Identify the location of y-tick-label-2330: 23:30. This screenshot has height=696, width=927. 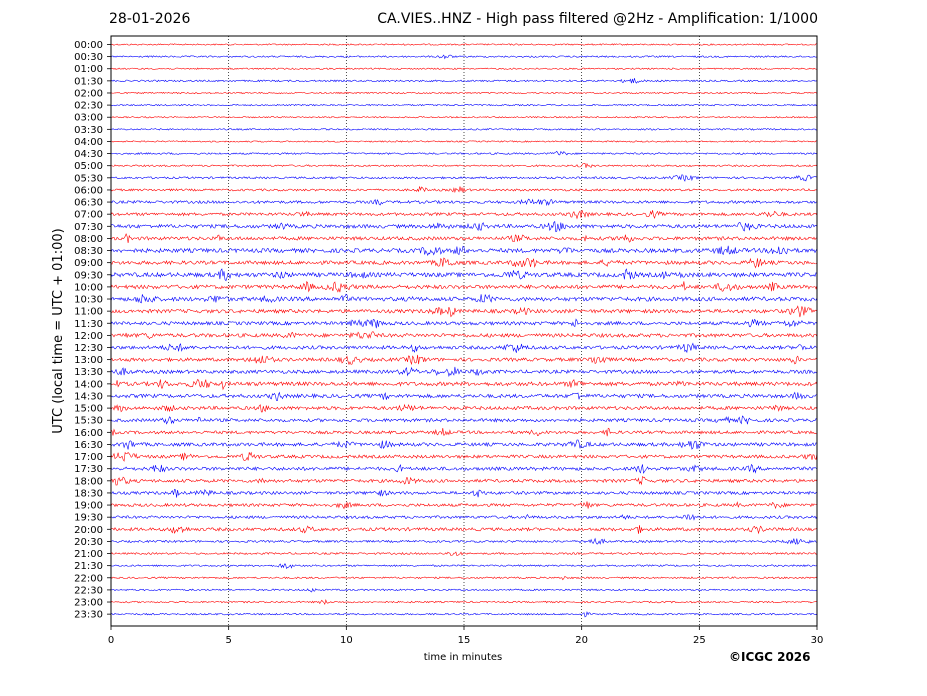
(88, 615).